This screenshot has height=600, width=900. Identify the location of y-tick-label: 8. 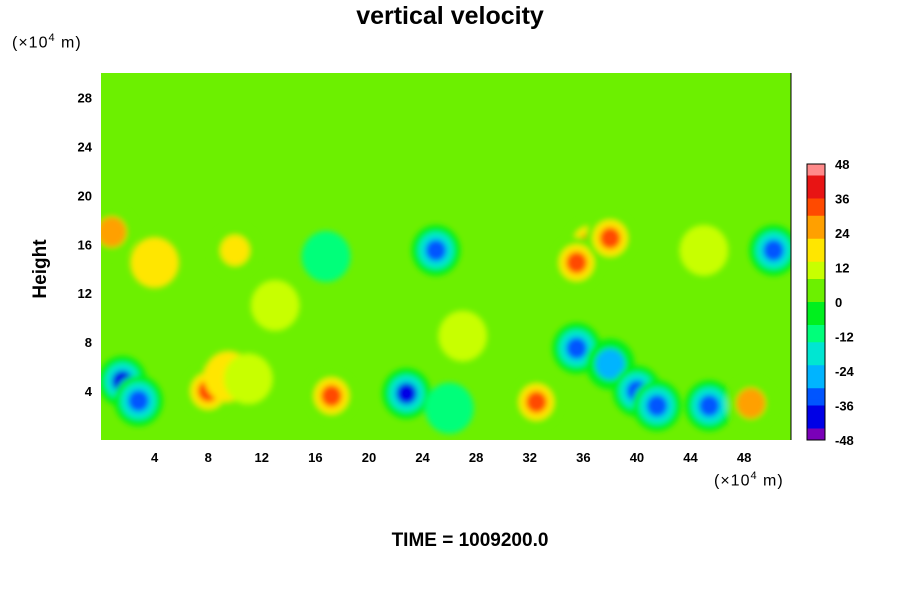
(88, 342).